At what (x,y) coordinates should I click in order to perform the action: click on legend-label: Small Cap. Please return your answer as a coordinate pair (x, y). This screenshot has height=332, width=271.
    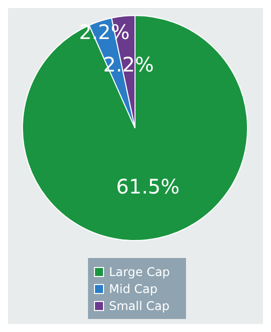
    Looking at the image, I should click on (139, 305).